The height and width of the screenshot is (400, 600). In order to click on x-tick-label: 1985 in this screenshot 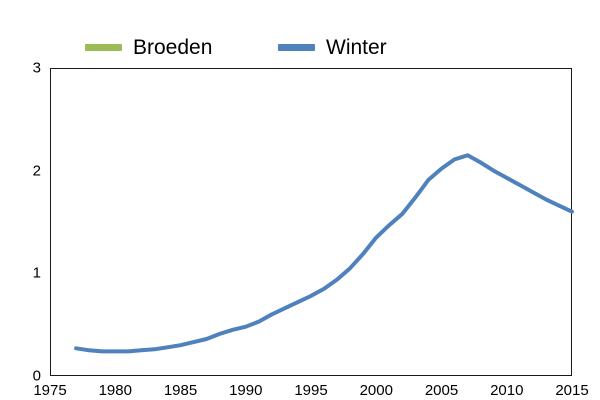, I will do `click(180, 390)`.